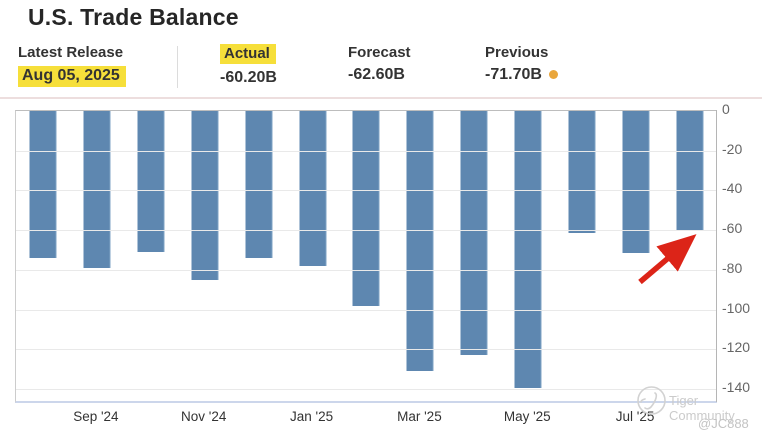 The image size is (762, 442). Describe the element at coordinates (726, 109) in the screenshot. I see `y-axis-tick-label: 0` at that location.